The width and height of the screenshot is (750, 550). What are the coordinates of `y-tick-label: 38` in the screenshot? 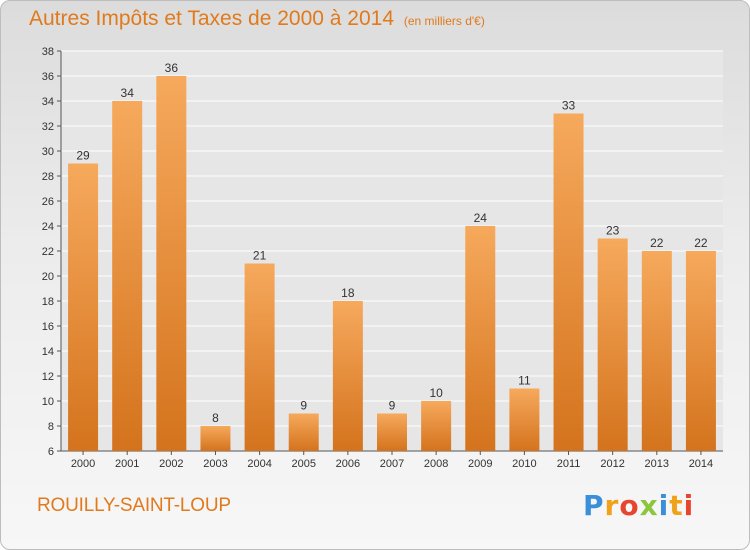 It's located at (48, 52).